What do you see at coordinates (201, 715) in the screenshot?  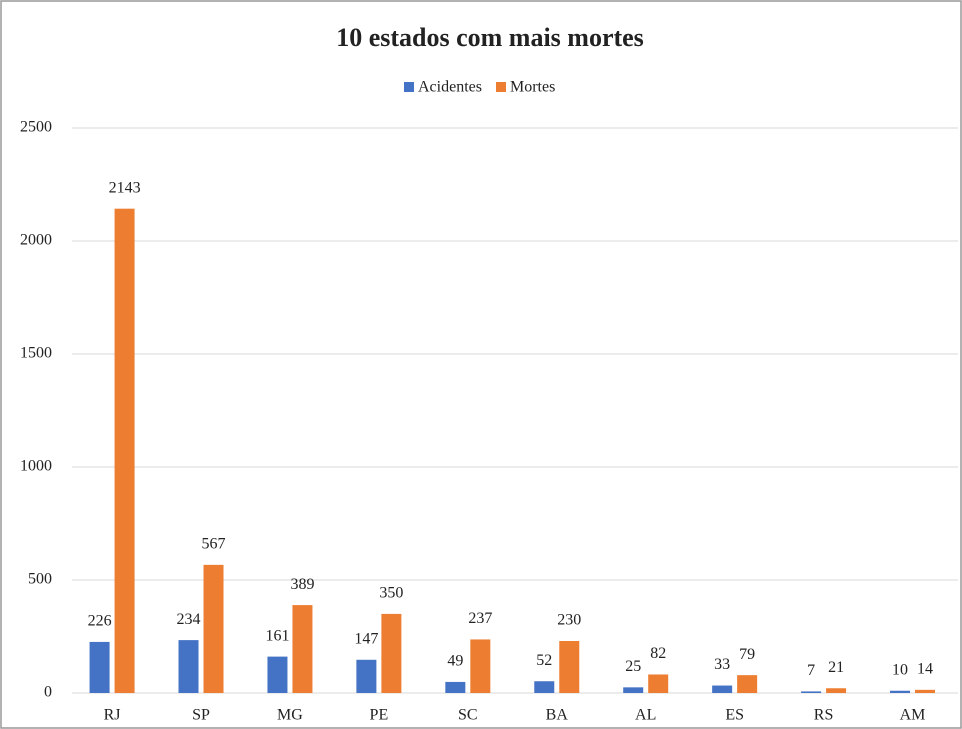 I see `x-tick-label: SP` at bounding box center [201, 715].